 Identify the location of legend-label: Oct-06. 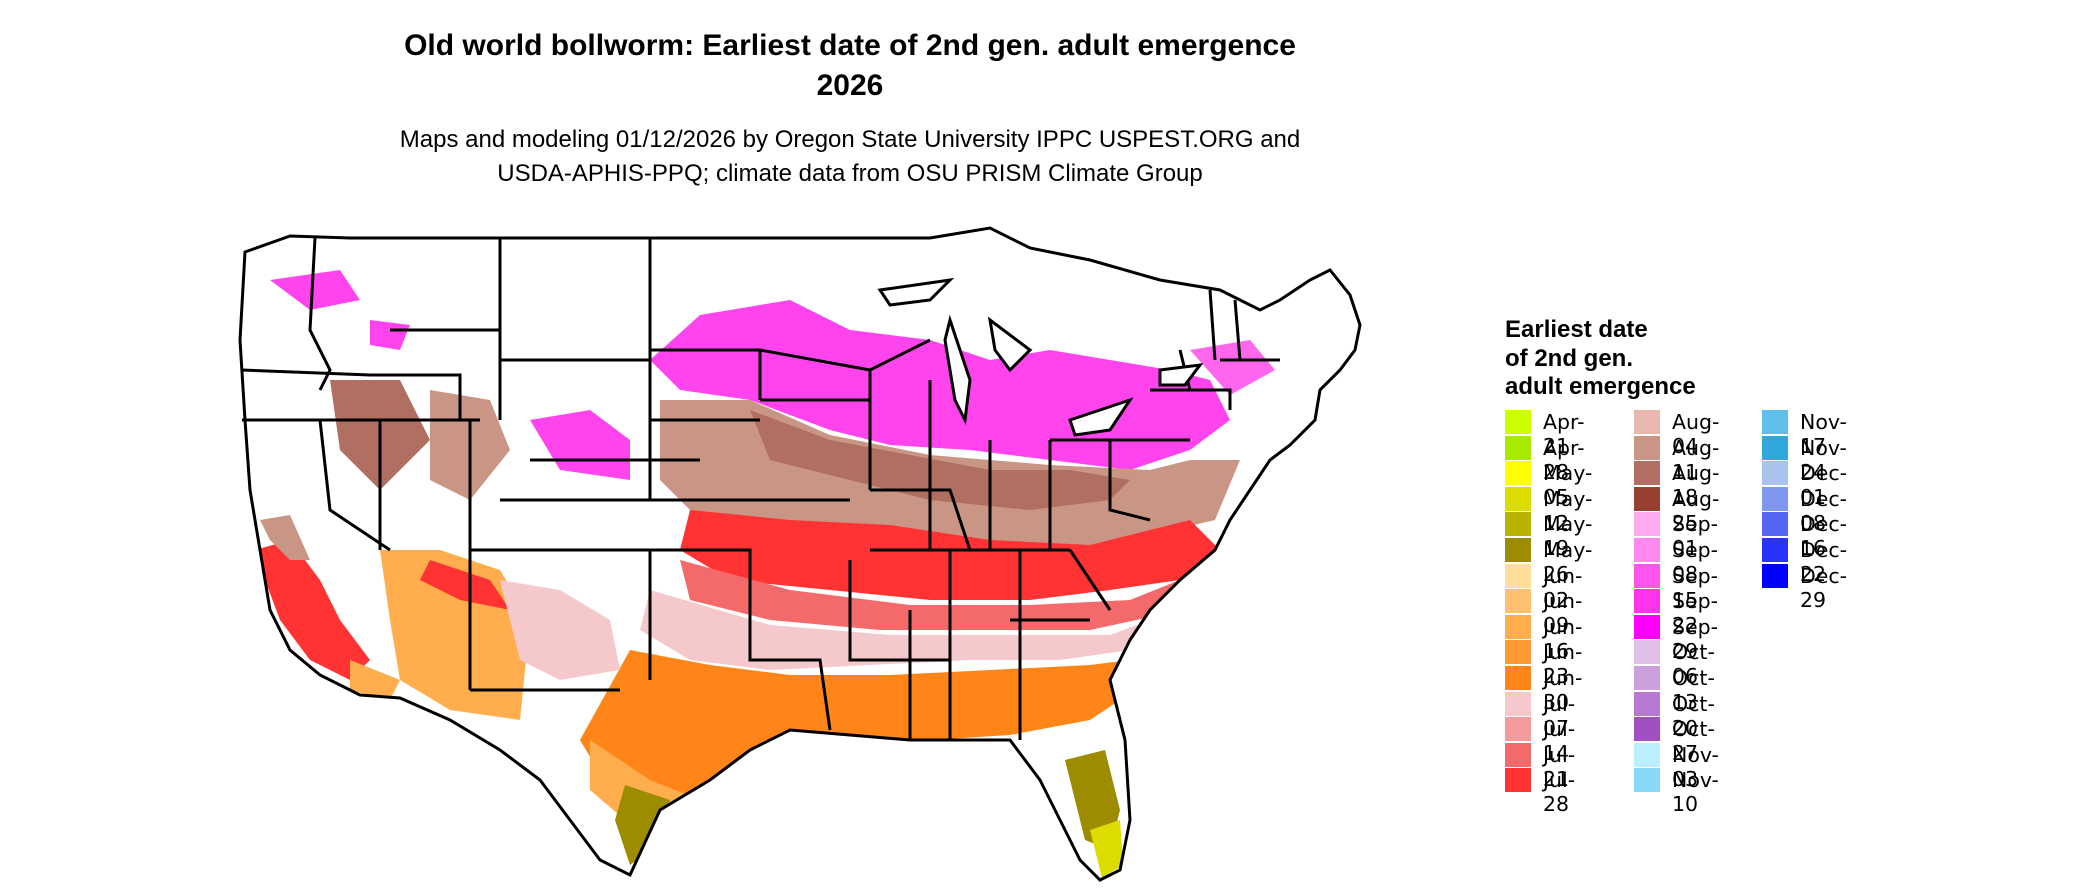
(1693, 664).